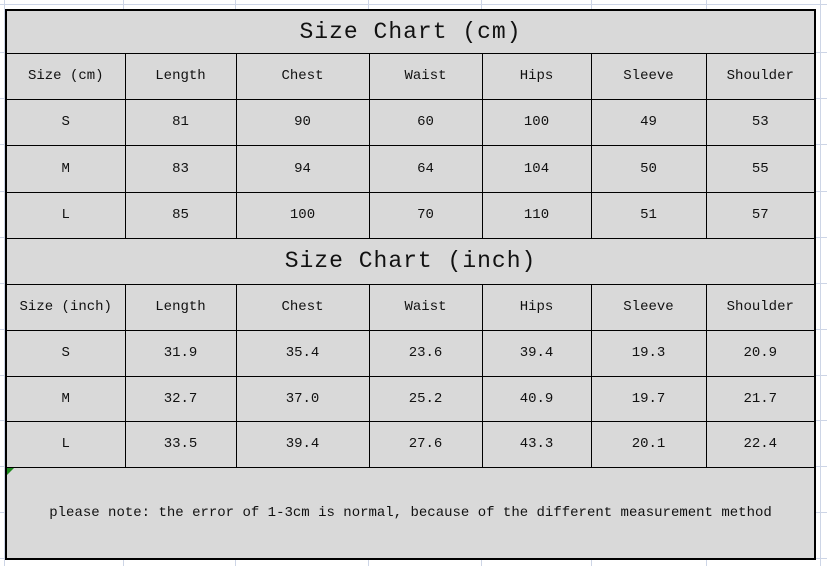 This screenshot has width=827, height=566. Describe the element at coordinates (648, 168) in the screenshot. I see `cell-sleeve: 50` at that location.